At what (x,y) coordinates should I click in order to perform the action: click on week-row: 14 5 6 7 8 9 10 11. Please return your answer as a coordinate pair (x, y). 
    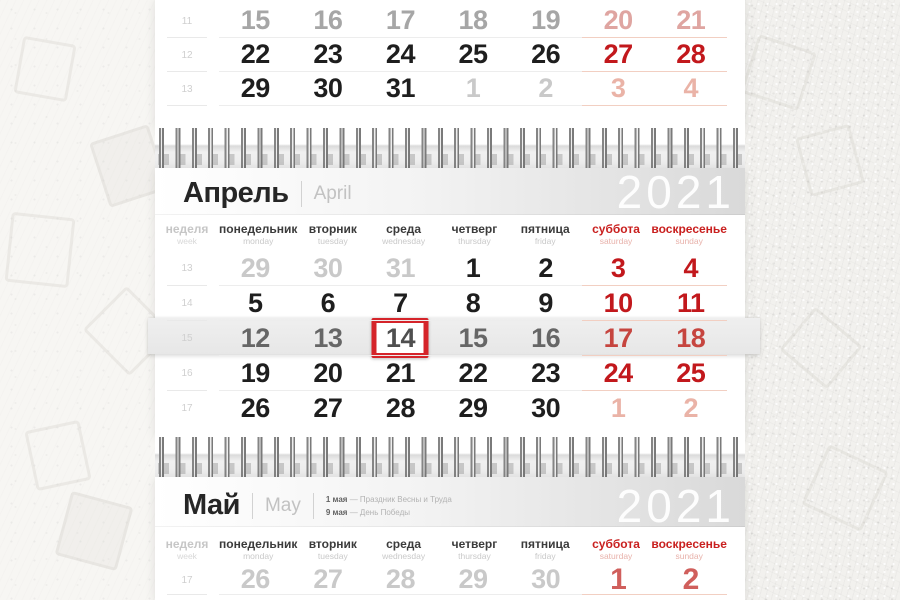
    Looking at the image, I should click on (450, 303).